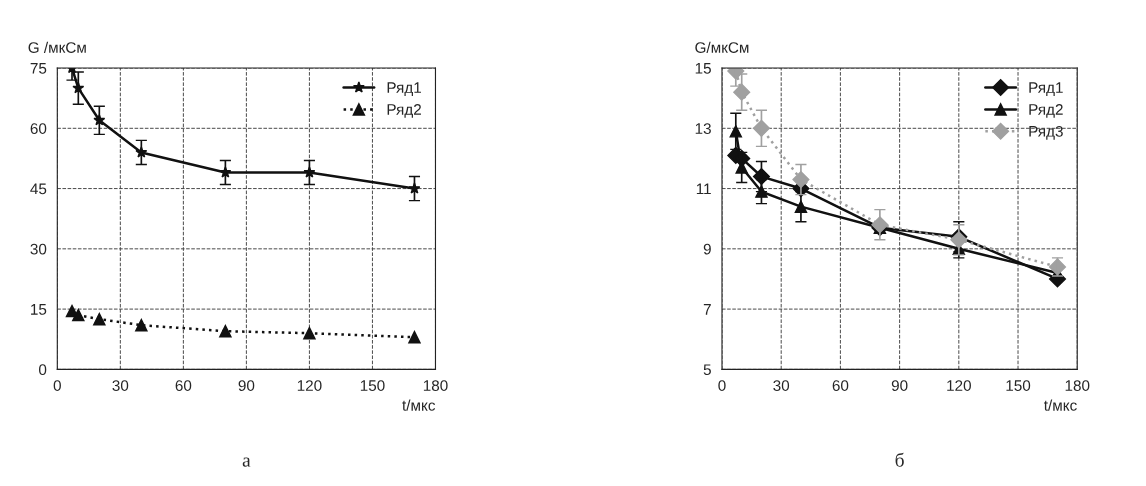 This screenshot has width=1146, height=486. I want to click on y-tick-label: 11, so click(703, 189).